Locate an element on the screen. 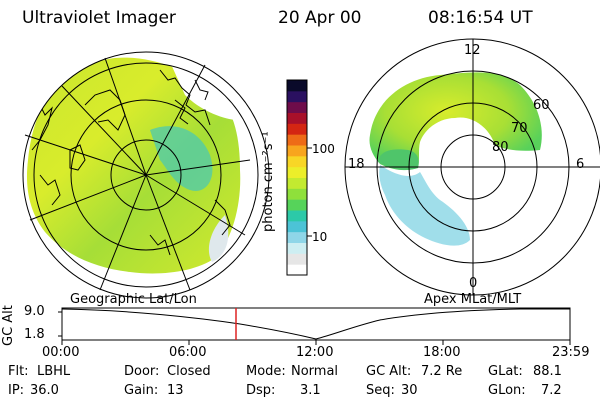 This screenshot has width=600, height=400. altitude-xtick-0000: 00:00 is located at coordinates (61, 352).